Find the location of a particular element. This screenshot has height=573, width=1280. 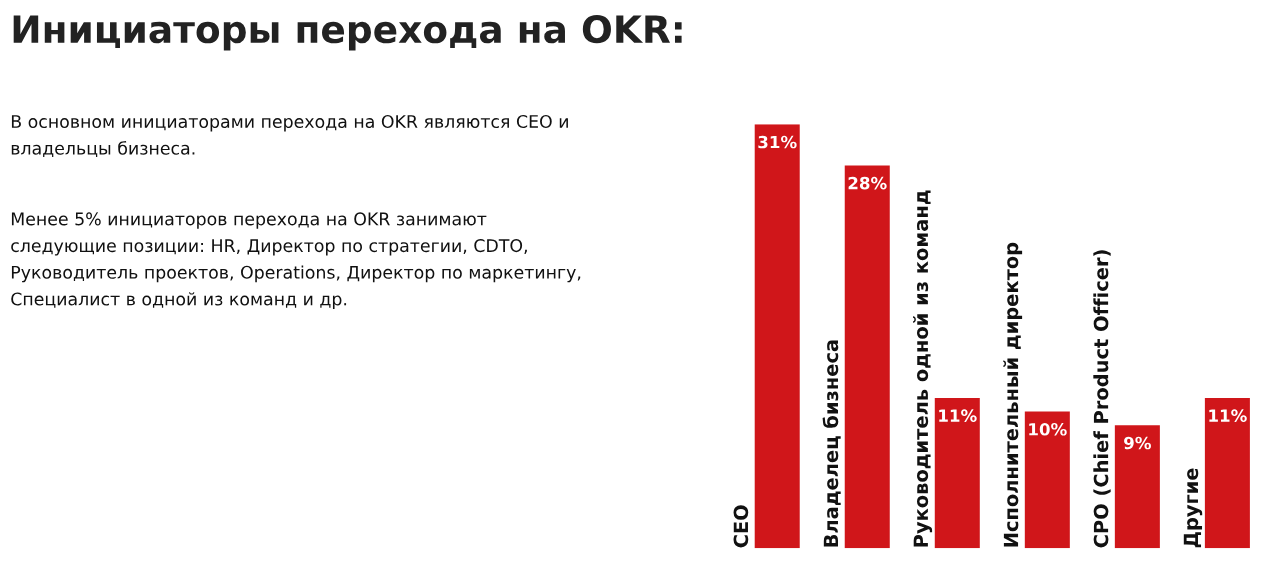

x-tick-label: Исполнительный директор is located at coordinates (1013, 394).